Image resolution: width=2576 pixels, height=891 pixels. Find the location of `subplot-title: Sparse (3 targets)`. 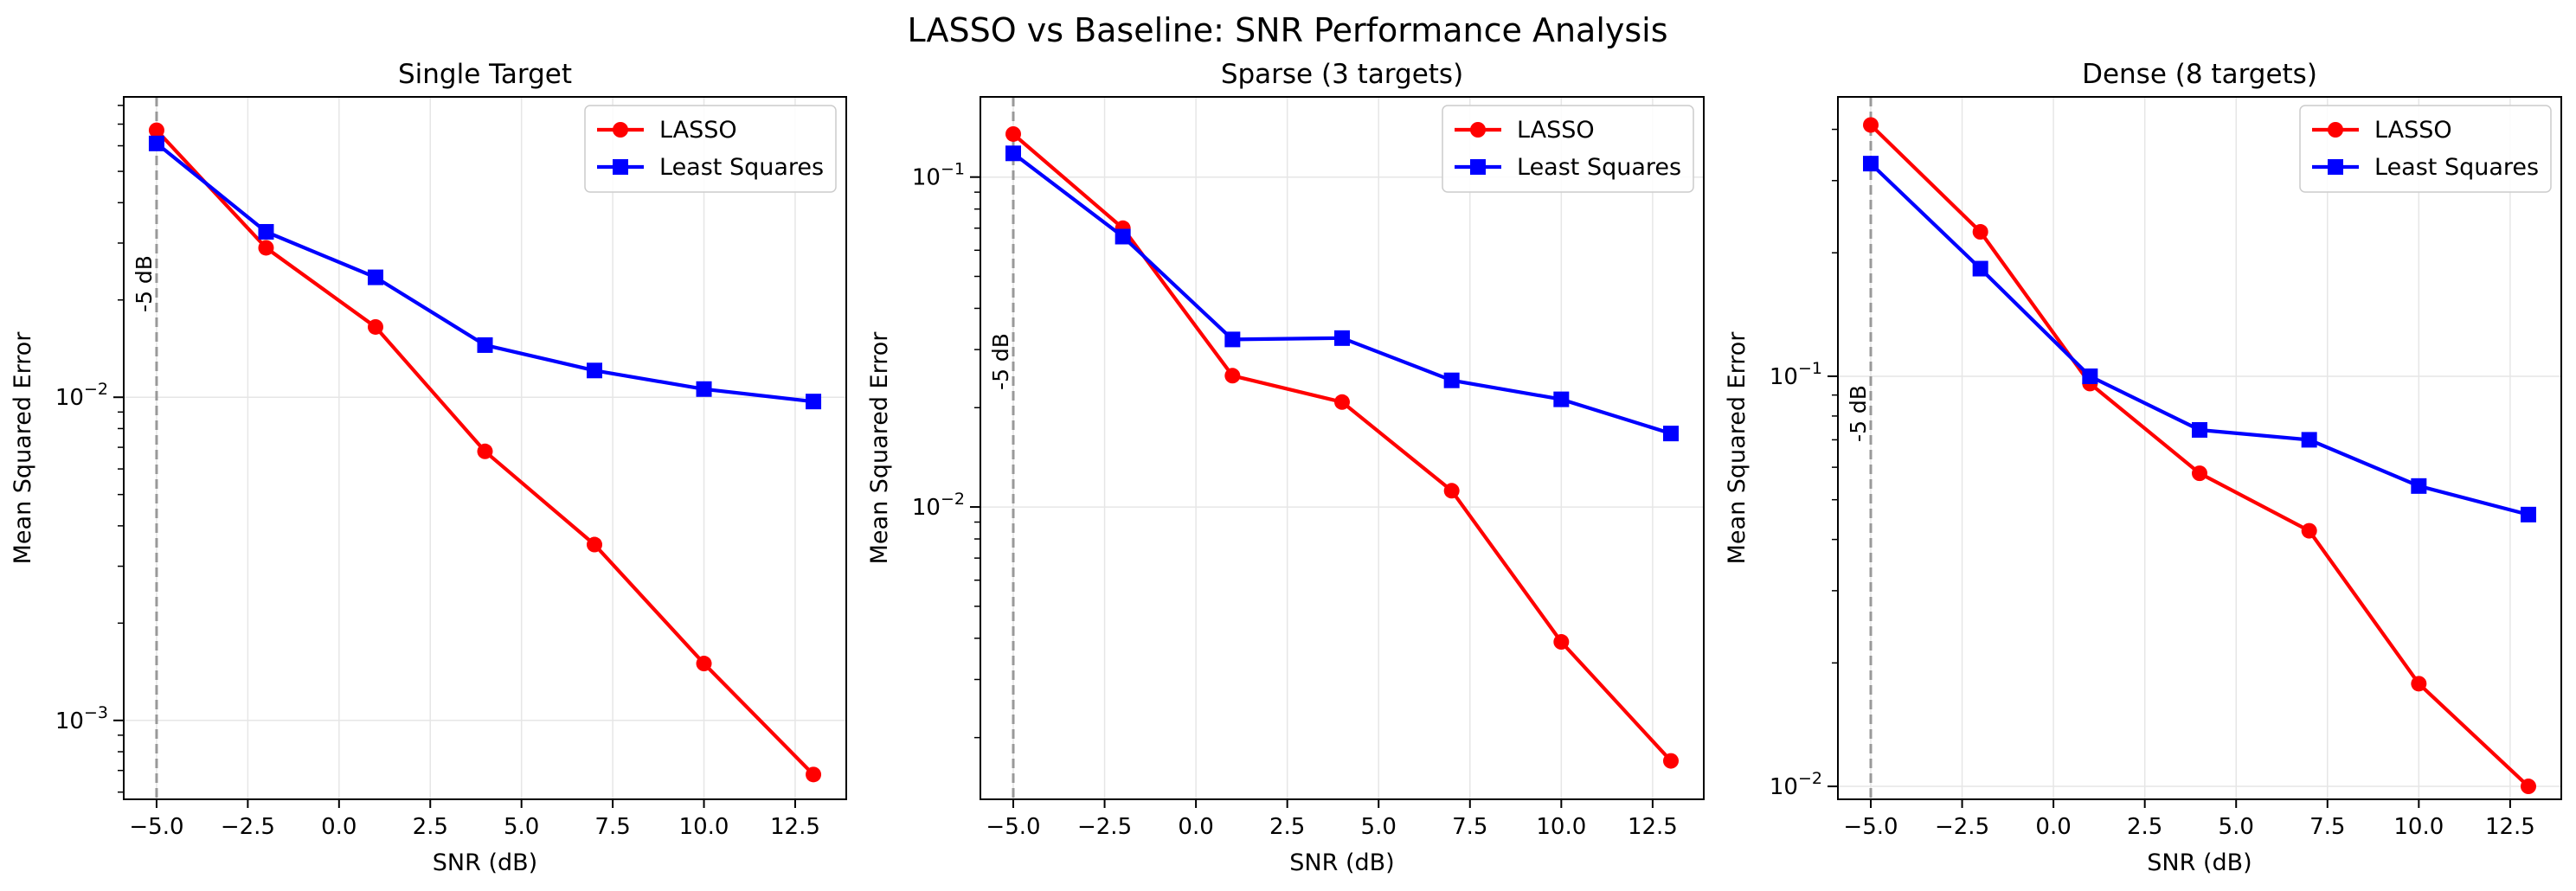

subplot-title: Sparse (3 targets) is located at coordinates (1342, 74).